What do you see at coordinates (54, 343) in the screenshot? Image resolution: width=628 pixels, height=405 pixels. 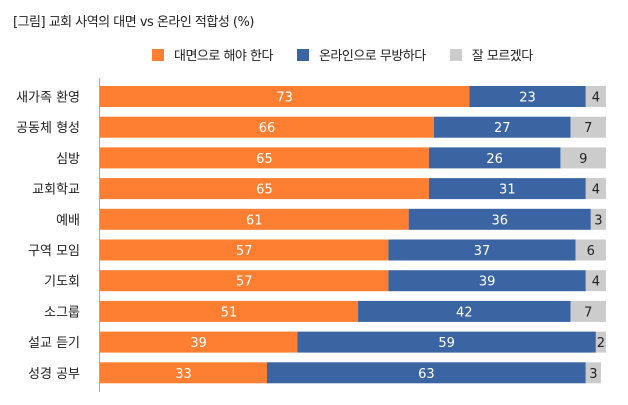 I see `category-label: 설교 듣기` at bounding box center [54, 343].